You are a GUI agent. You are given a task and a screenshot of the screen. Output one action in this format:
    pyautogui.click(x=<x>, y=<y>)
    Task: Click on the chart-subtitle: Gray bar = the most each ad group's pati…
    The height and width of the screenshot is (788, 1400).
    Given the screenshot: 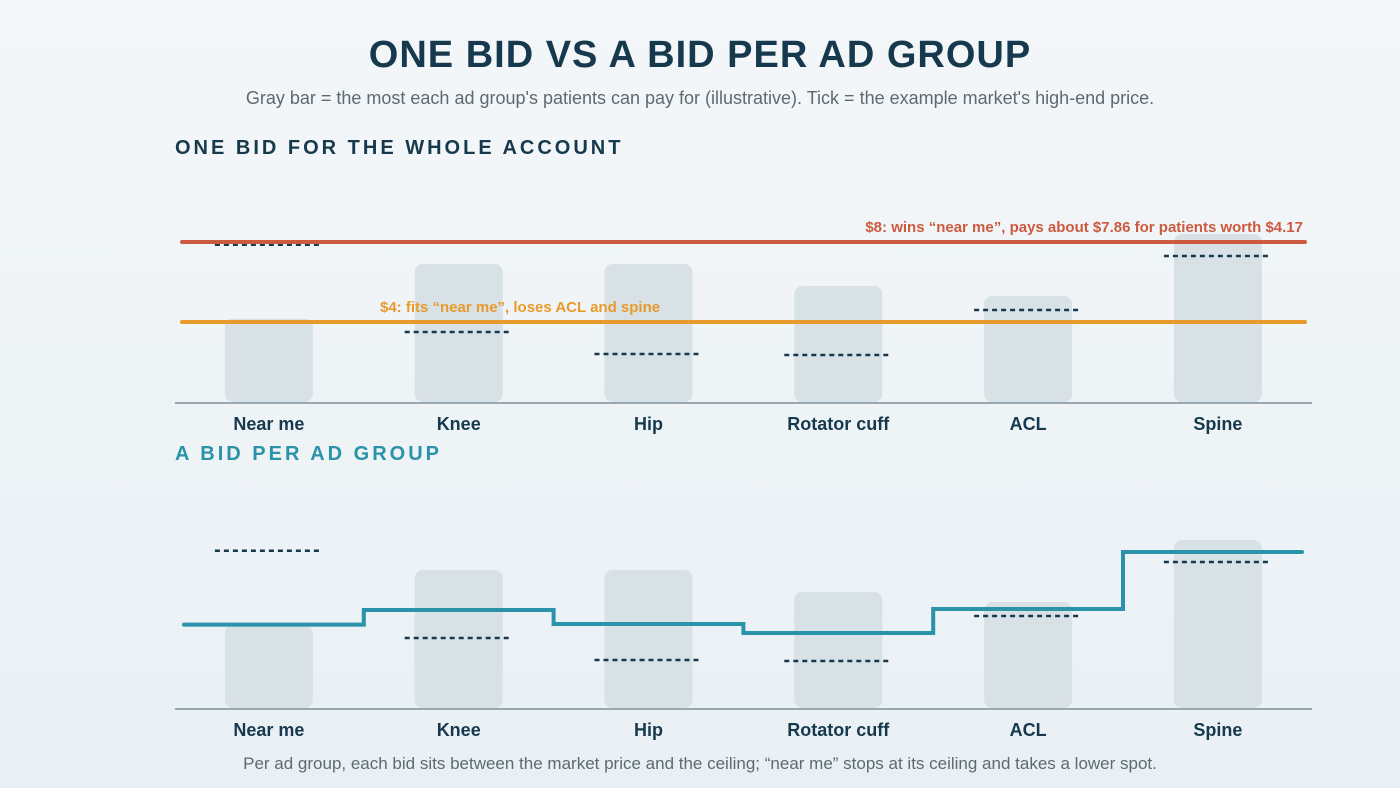 What is the action you would take?
    pyautogui.click(x=700, y=98)
    